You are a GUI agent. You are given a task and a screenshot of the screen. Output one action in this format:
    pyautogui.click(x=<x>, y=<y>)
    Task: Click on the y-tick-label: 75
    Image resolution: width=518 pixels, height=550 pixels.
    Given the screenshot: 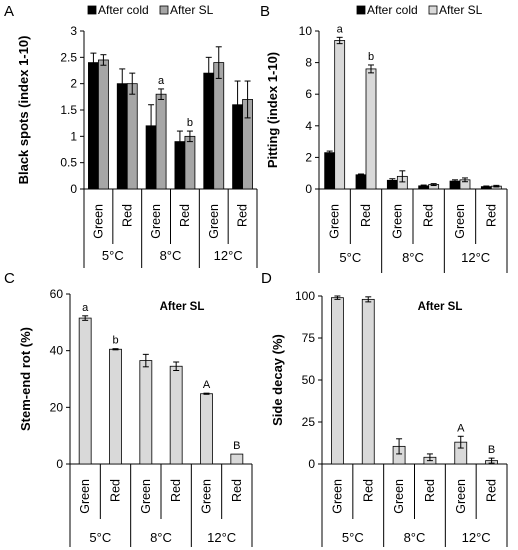 What is the action you would take?
    pyautogui.click(x=309, y=338)
    